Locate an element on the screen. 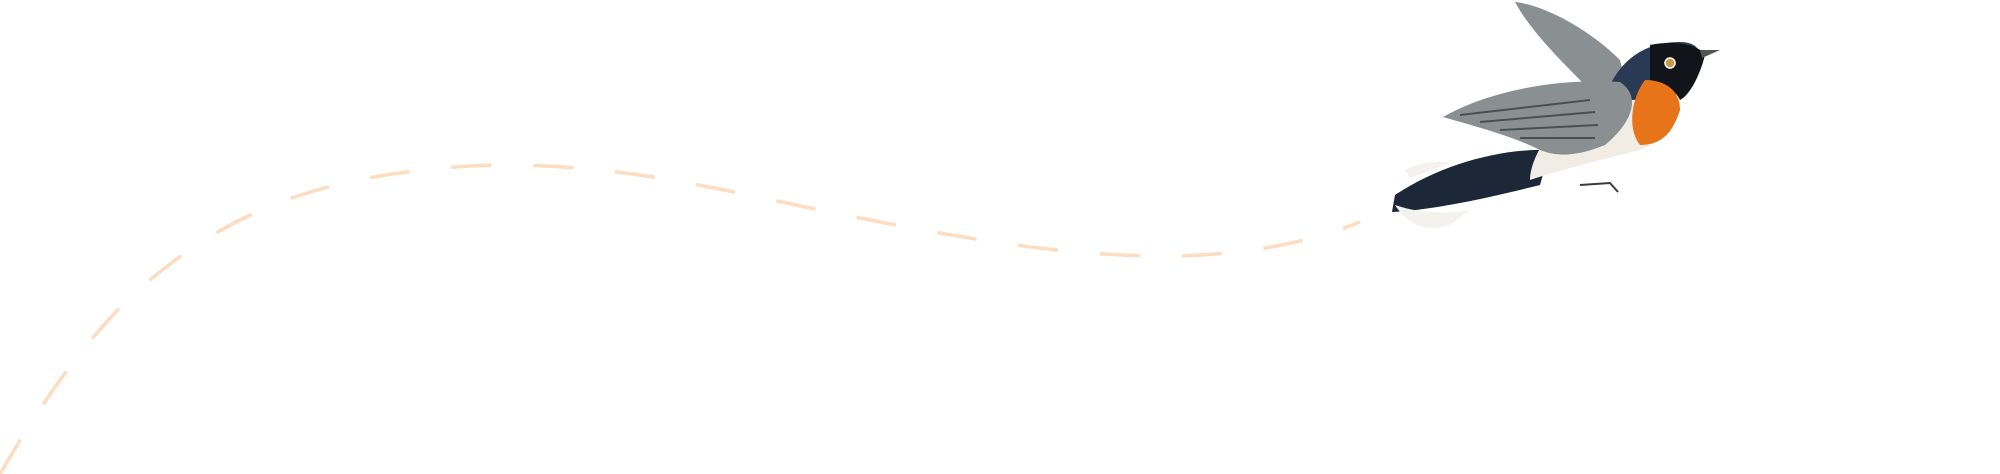  bird-mask is located at coordinates (1677, 71).